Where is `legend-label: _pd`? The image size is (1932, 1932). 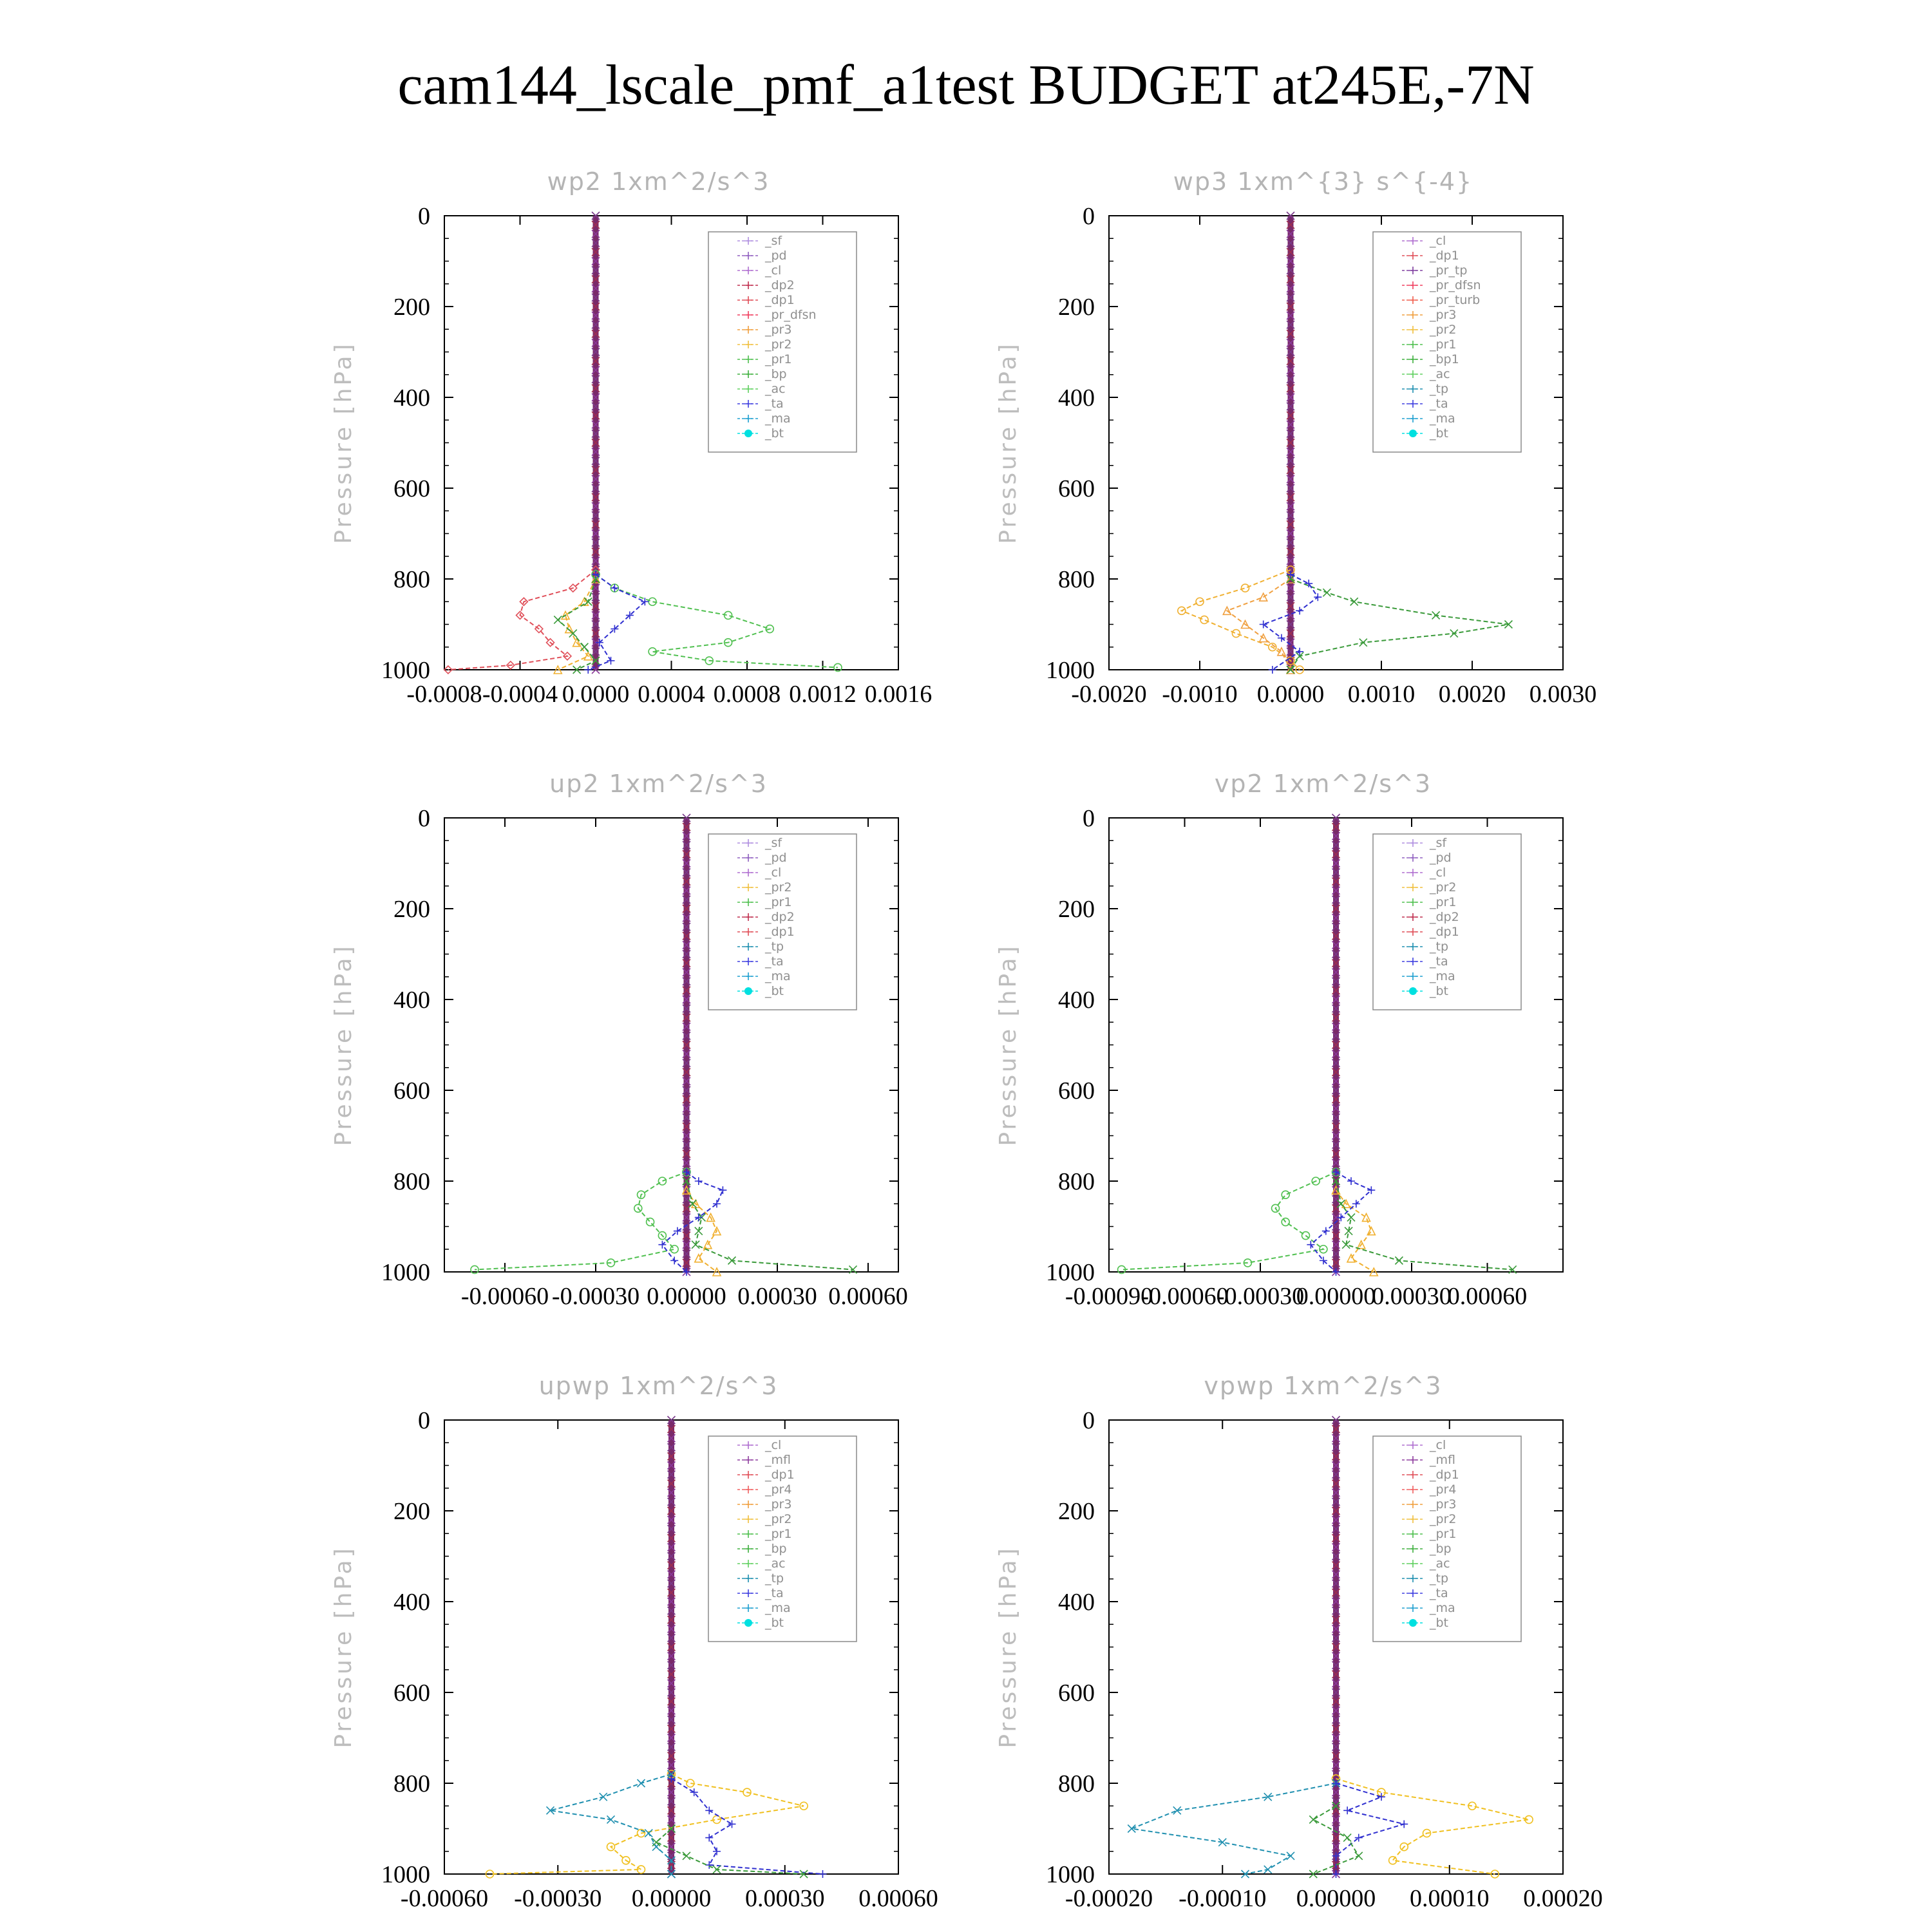
legend-label: _pd is located at coordinates (776, 256).